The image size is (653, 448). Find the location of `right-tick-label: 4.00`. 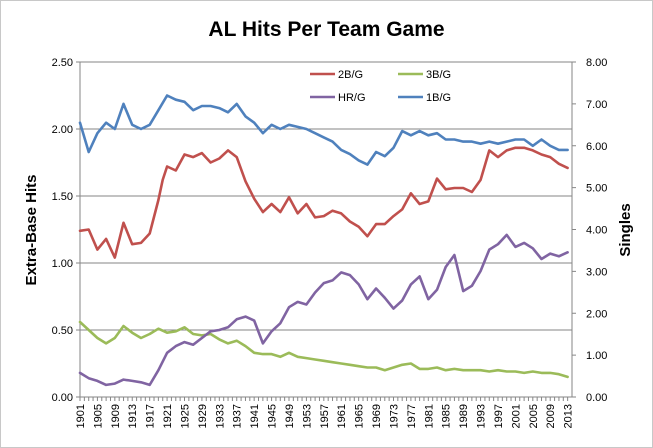

right-tick-label: 4.00 is located at coordinates (596, 231).